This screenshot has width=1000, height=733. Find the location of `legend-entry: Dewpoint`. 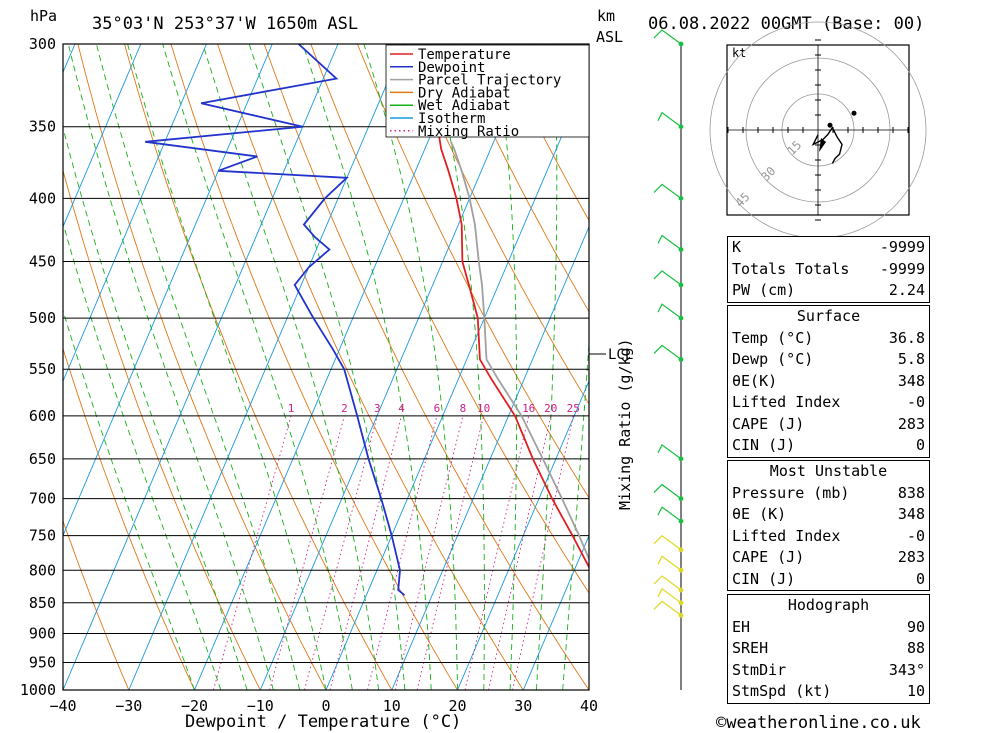

legend-entry: Dewpoint is located at coordinates (451, 68).